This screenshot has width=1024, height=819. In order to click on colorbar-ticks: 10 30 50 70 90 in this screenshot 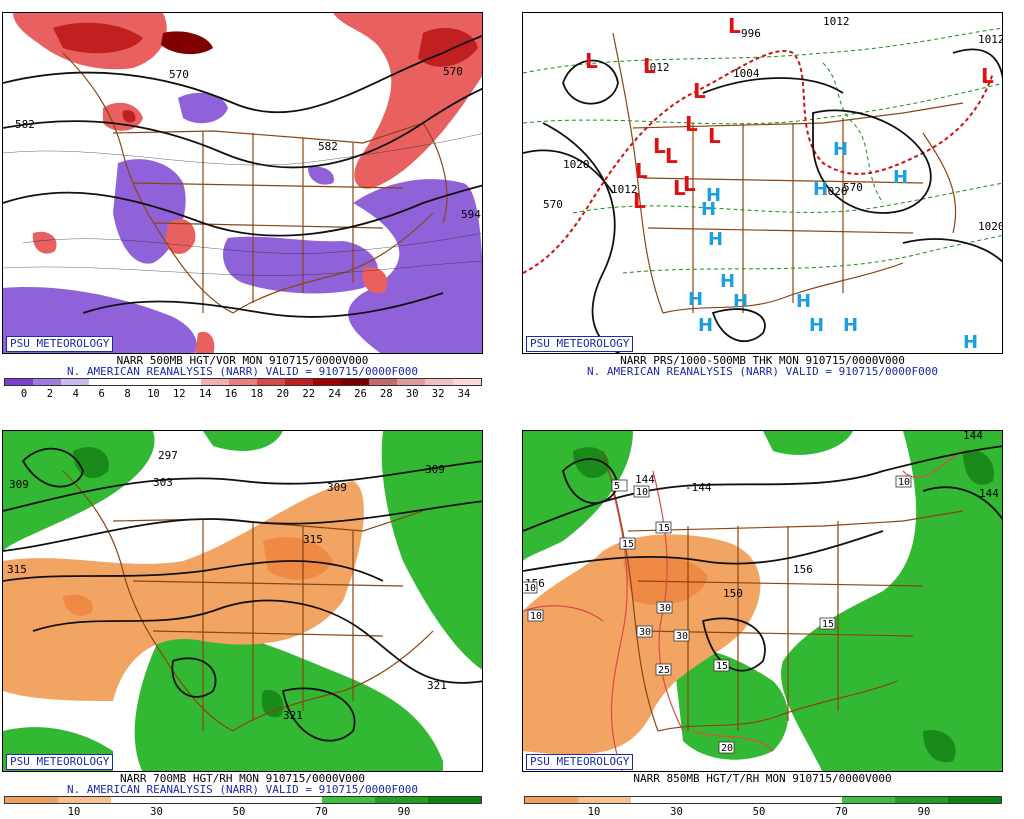, I will do `click(243, 812)`.